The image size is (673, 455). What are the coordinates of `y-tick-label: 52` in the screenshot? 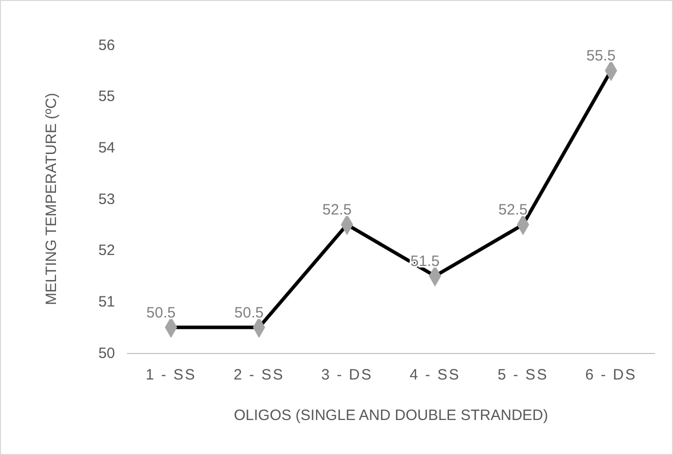 It's located at (106, 251).